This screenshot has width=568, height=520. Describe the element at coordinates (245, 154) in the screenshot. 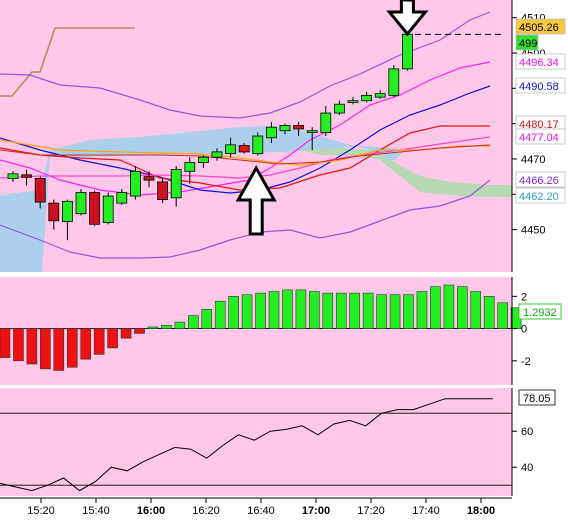

I see `base-line` at that location.